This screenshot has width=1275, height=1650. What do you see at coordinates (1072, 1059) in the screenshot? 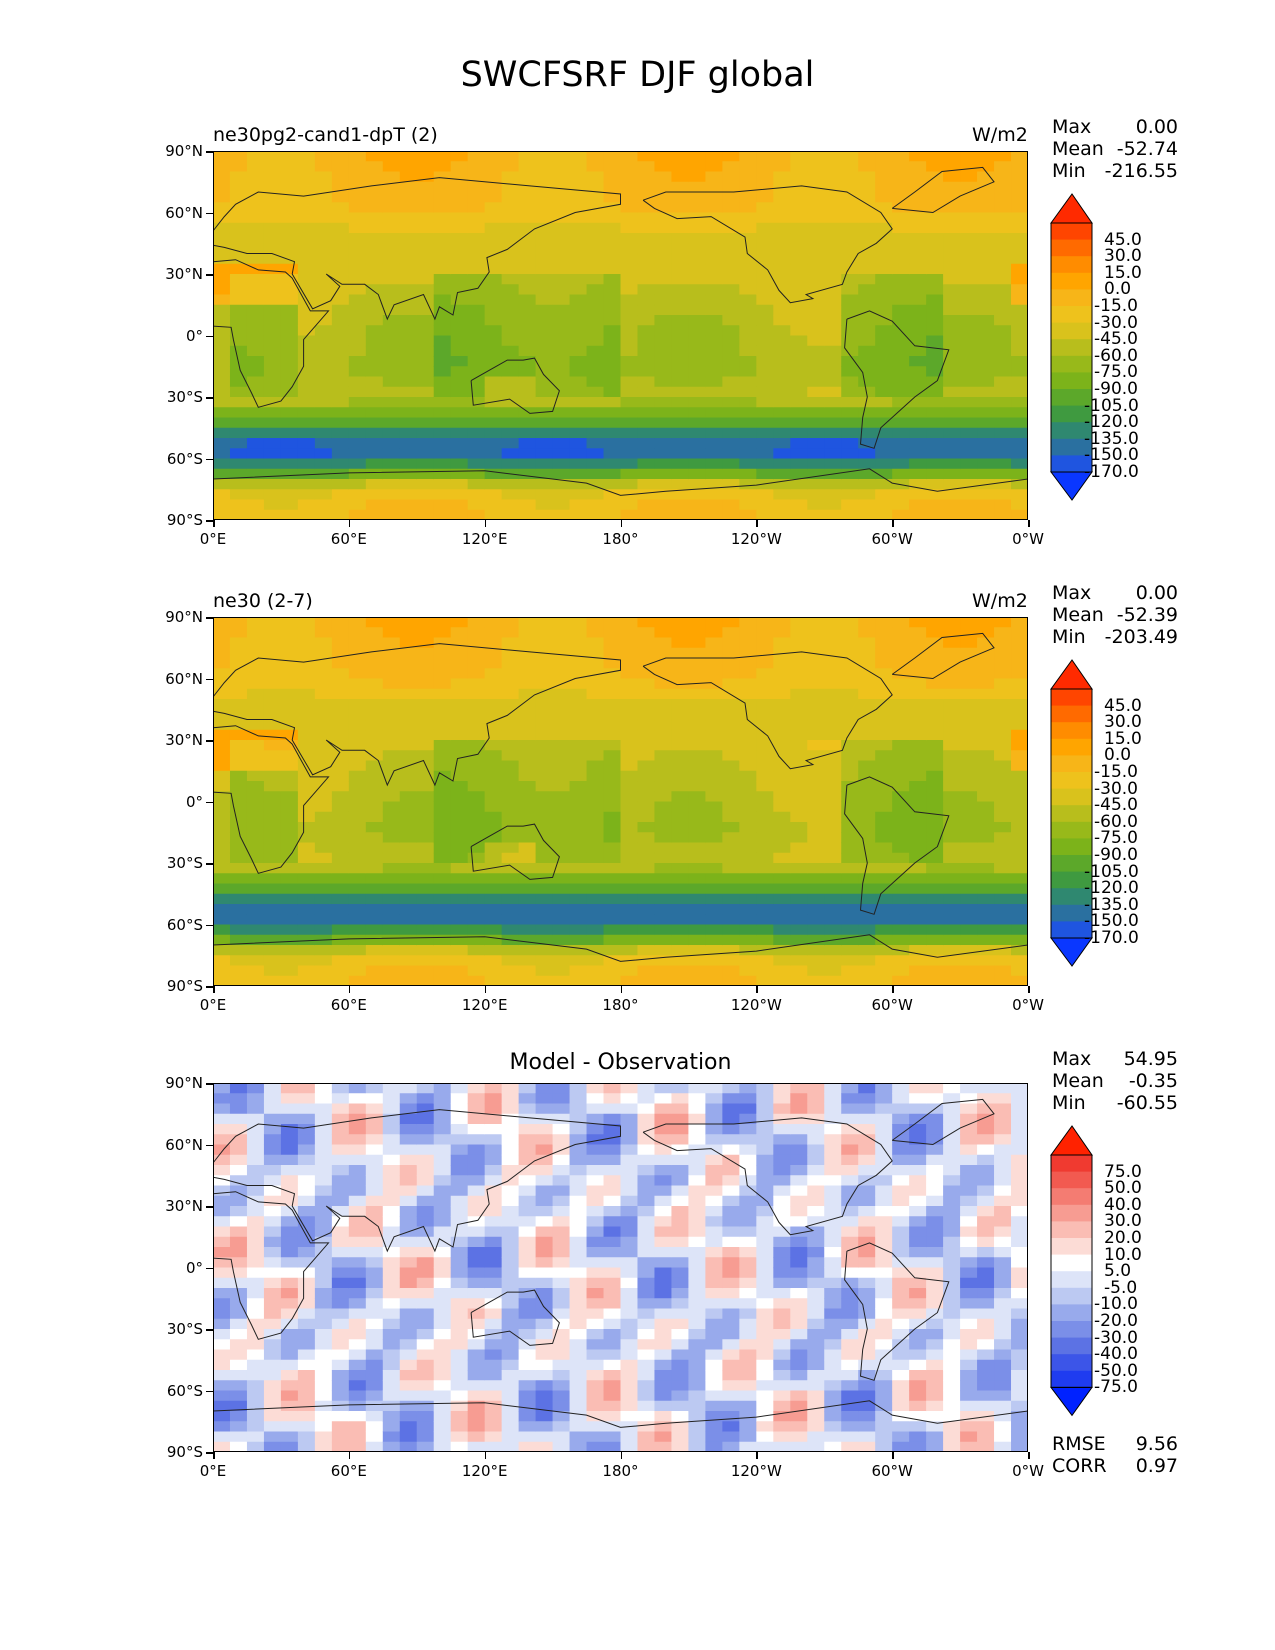
I see `stat-name: Max` at bounding box center [1072, 1059].